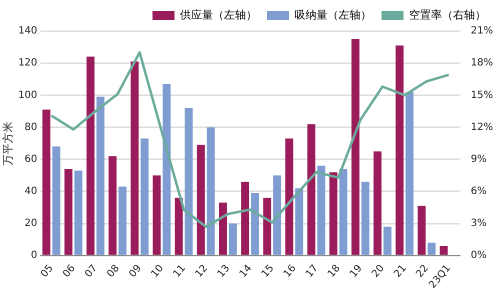 This screenshot has width=500, height=294. What do you see at coordinates (312, 271) in the screenshot?
I see `x-tick-label: 17` at bounding box center [312, 271].